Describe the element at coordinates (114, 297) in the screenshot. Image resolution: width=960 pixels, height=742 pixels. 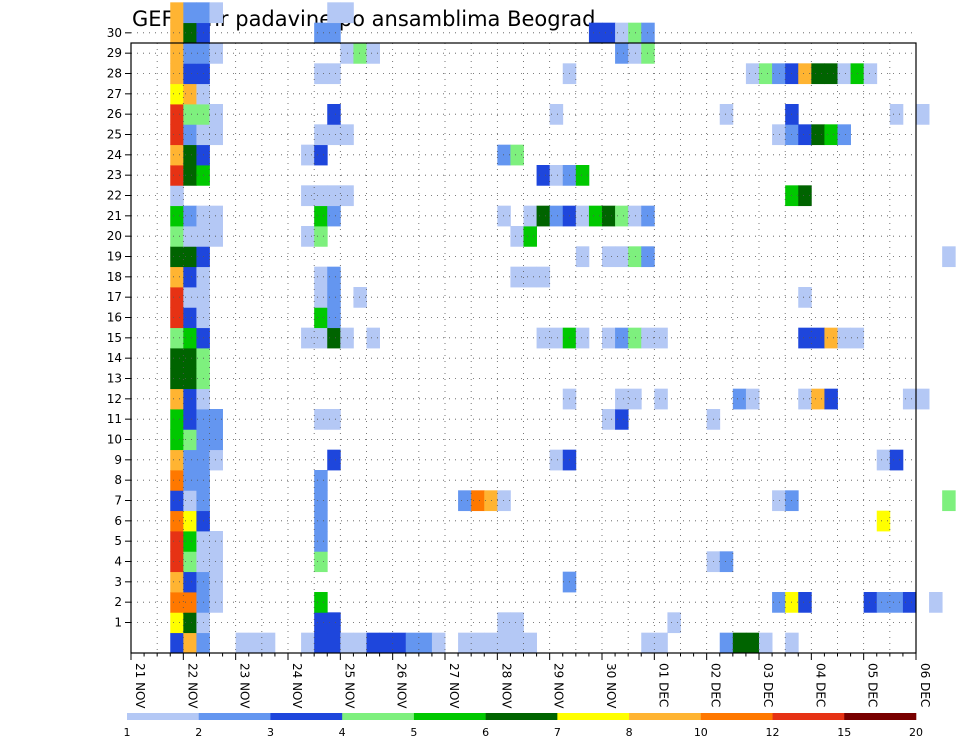
I see `y-tick-label: 17` at that location.